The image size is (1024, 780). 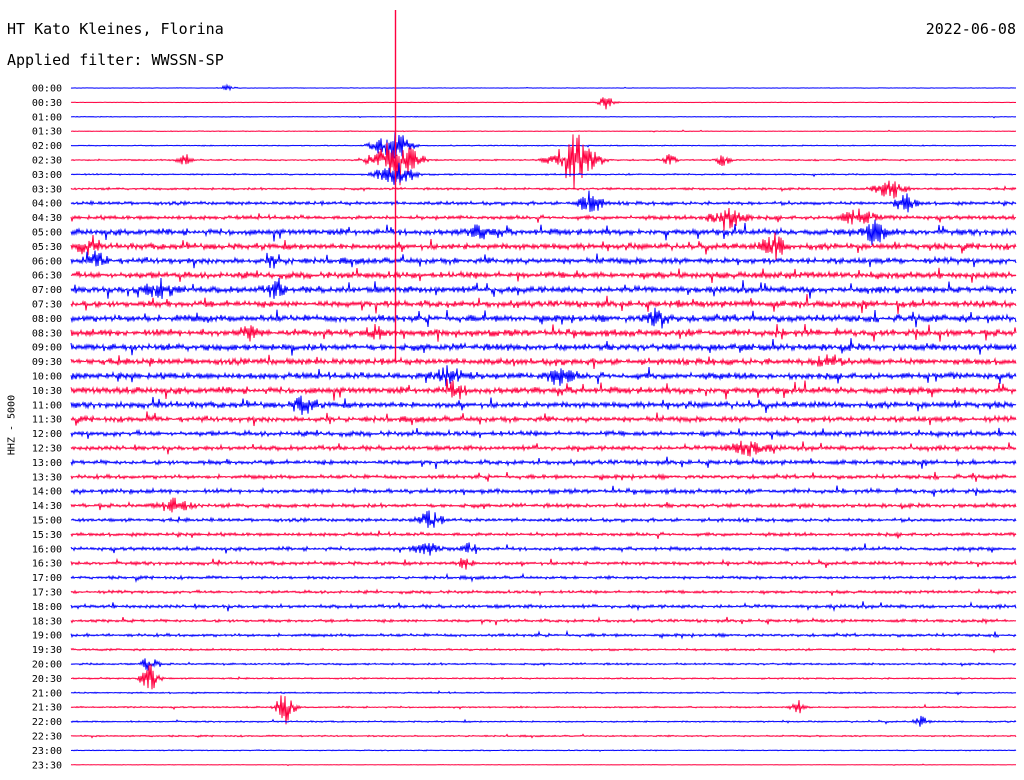 I want to click on time-tick-label: 12:00, so click(x=47, y=434).